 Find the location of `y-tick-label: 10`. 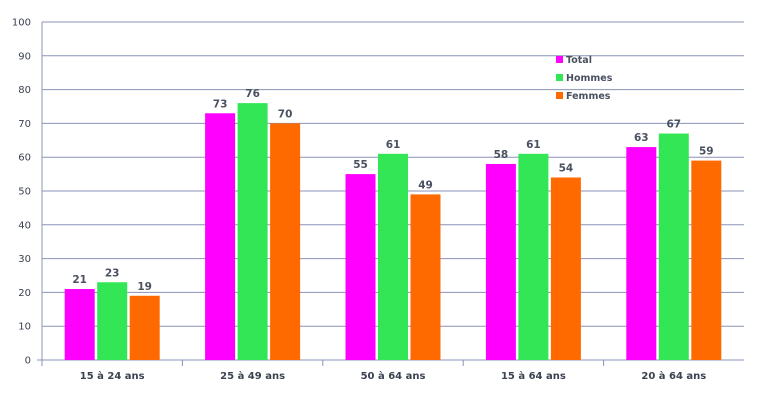

y-tick-label: 10 is located at coordinates (24, 327).